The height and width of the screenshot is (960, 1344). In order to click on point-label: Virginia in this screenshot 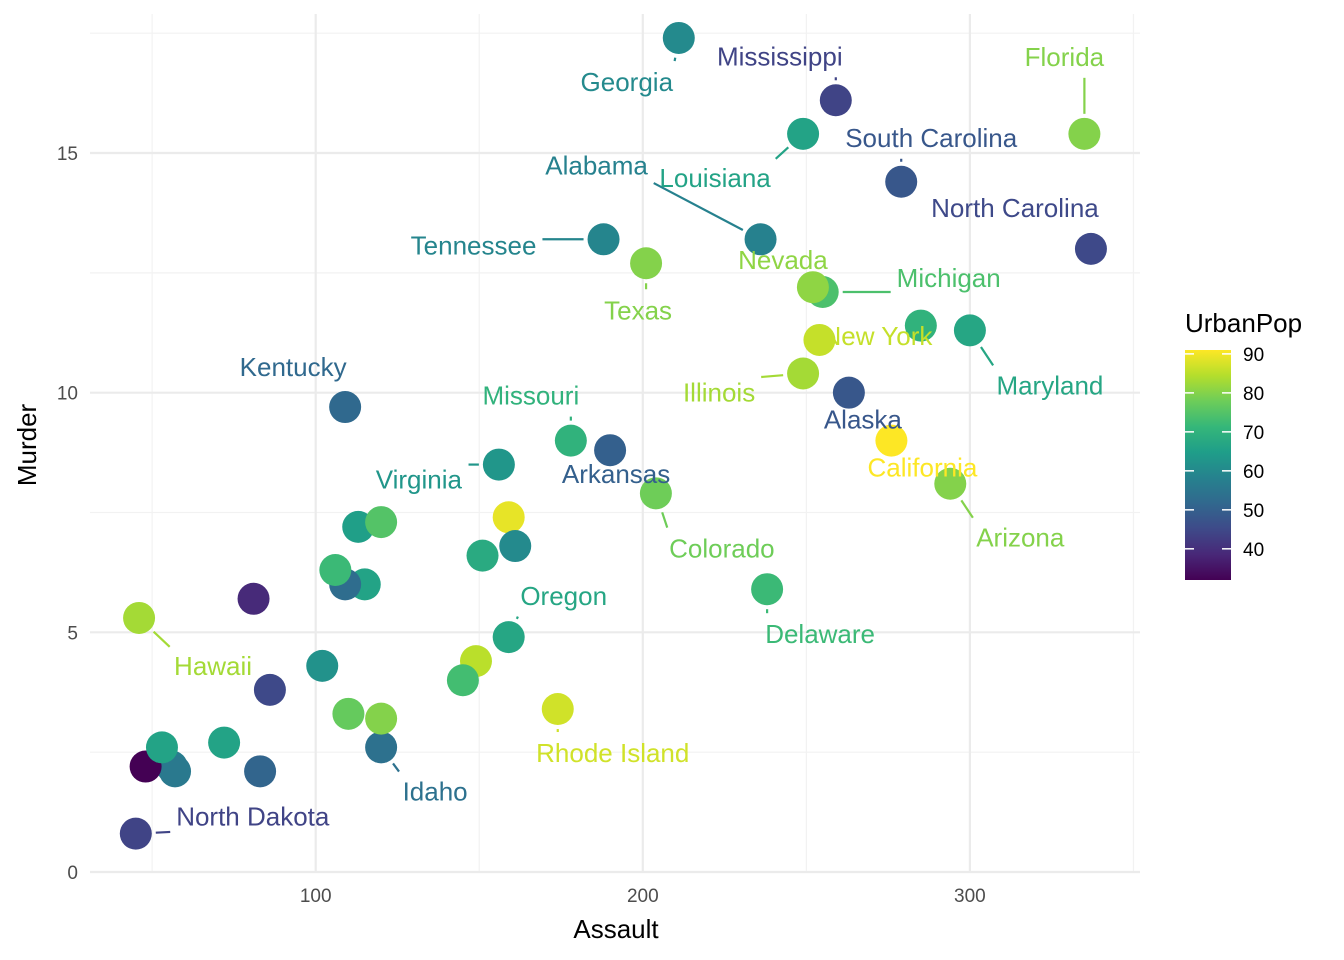, I will do `click(419, 480)`.